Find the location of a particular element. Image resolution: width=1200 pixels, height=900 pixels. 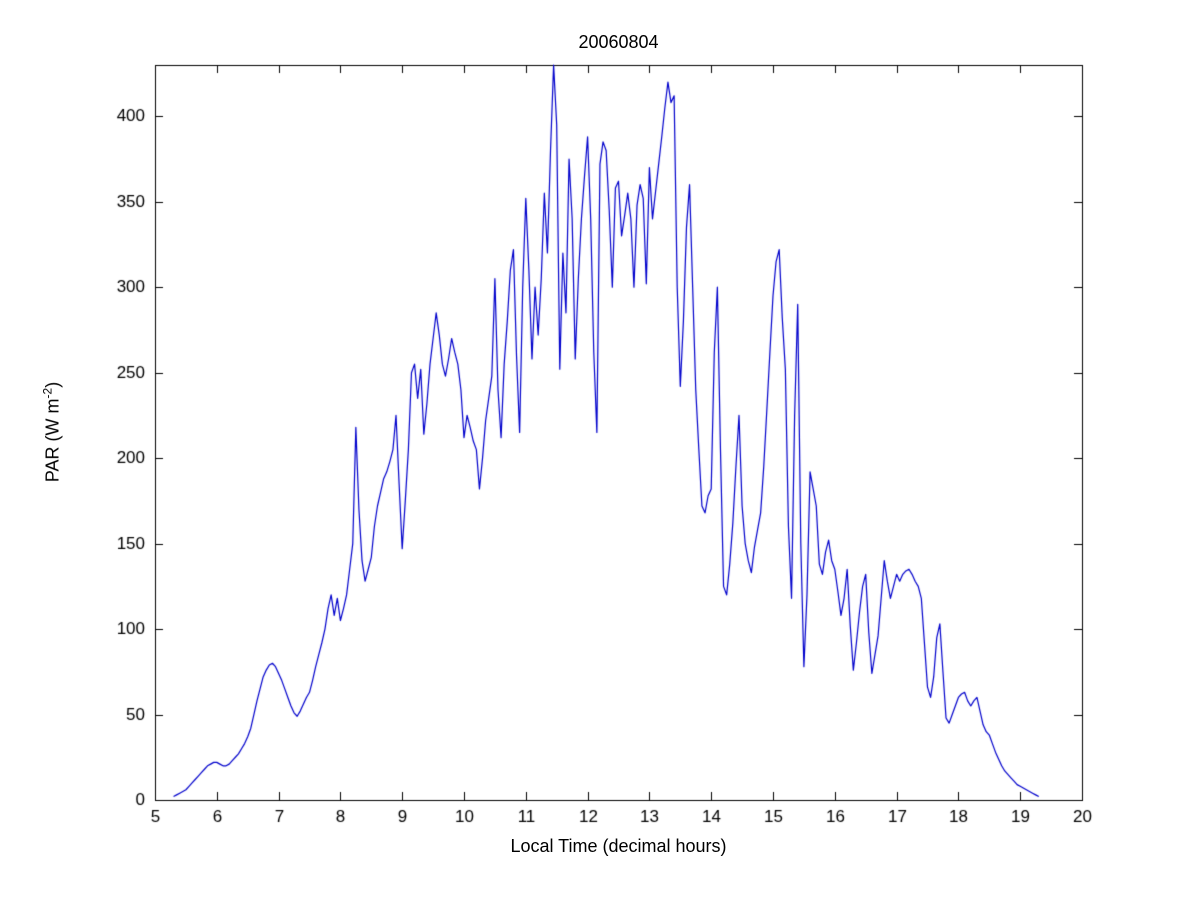

chart-title: 20060804 is located at coordinates (618, 42).